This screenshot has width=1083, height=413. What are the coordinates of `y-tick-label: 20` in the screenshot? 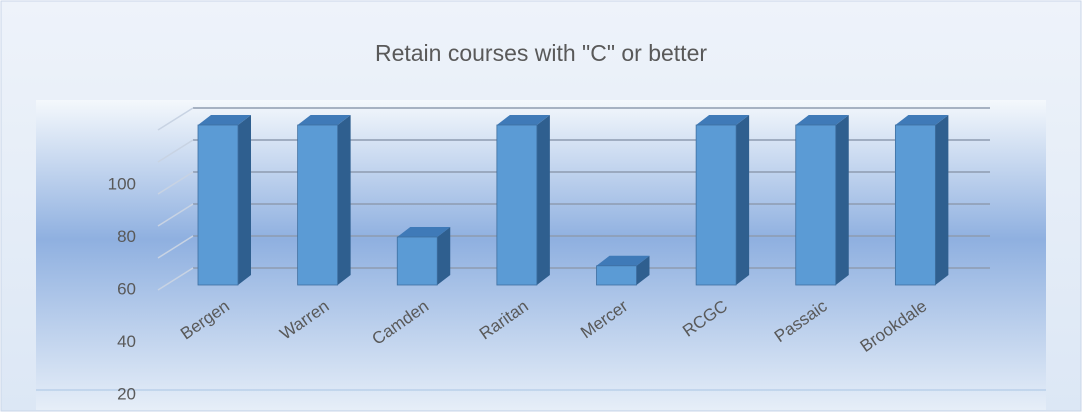 It's located at (126, 393).